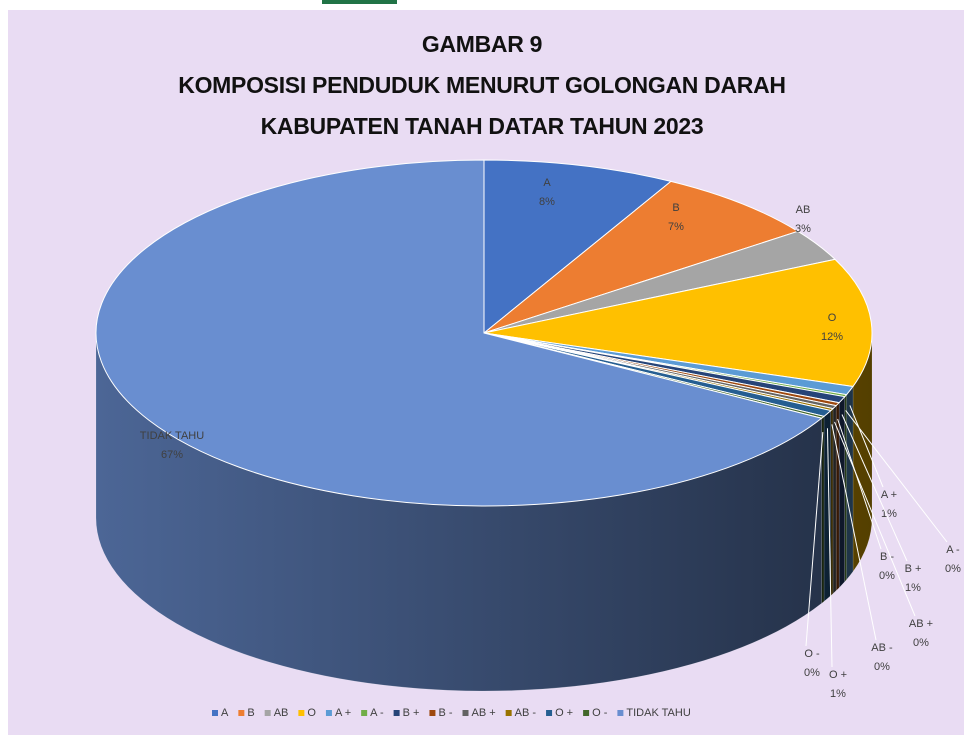  I want to click on legend-label: AB, so click(281, 713).